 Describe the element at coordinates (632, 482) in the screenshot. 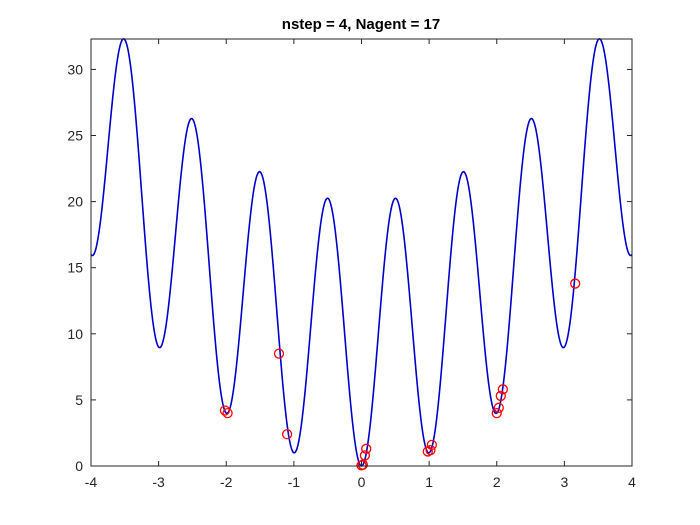

I see `x-tick-label: 4` at that location.